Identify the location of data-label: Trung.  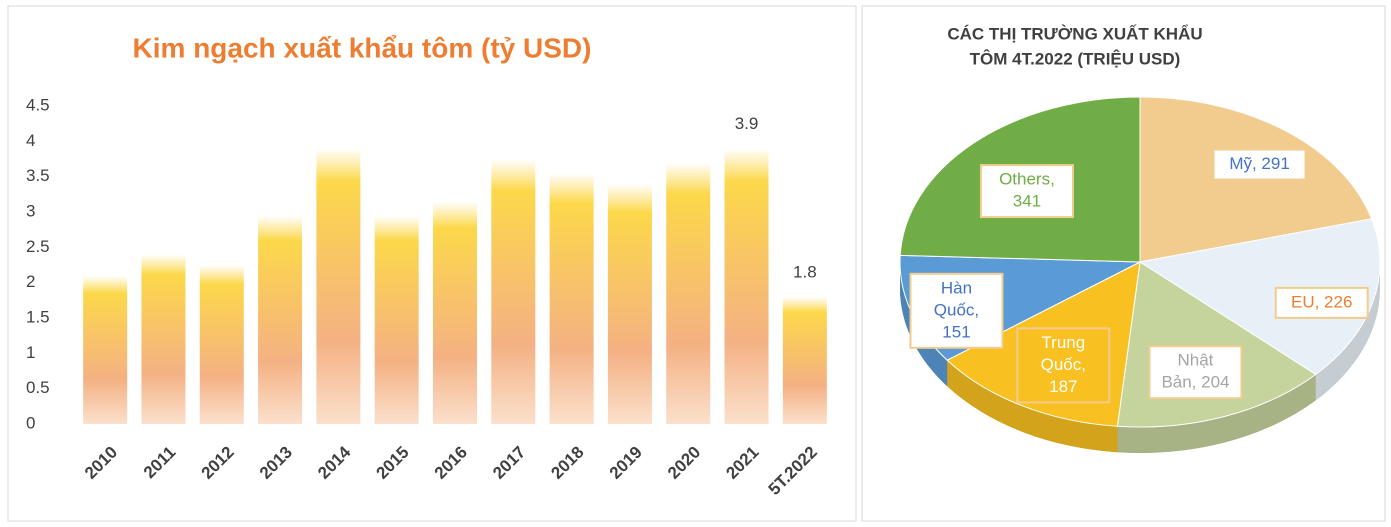
(1063, 342).